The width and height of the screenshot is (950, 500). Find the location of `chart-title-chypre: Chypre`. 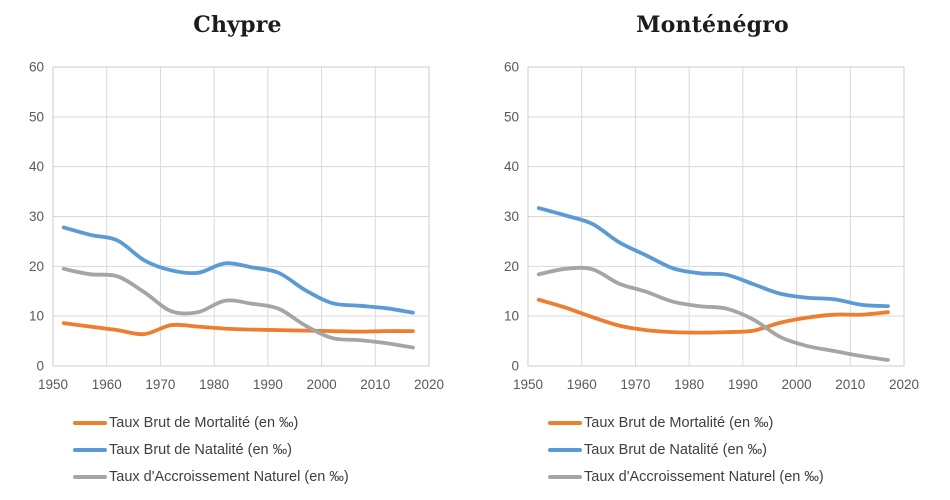

chart-title-chypre: Chypre is located at coordinates (237, 25).